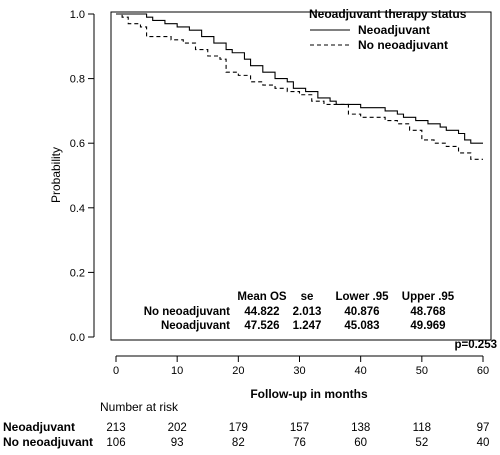 This screenshot has height=455, width=500. Describe the element at coordinates (394, 30) in the screenshot. I see `legend-label: Neoadjuvant` at that location.